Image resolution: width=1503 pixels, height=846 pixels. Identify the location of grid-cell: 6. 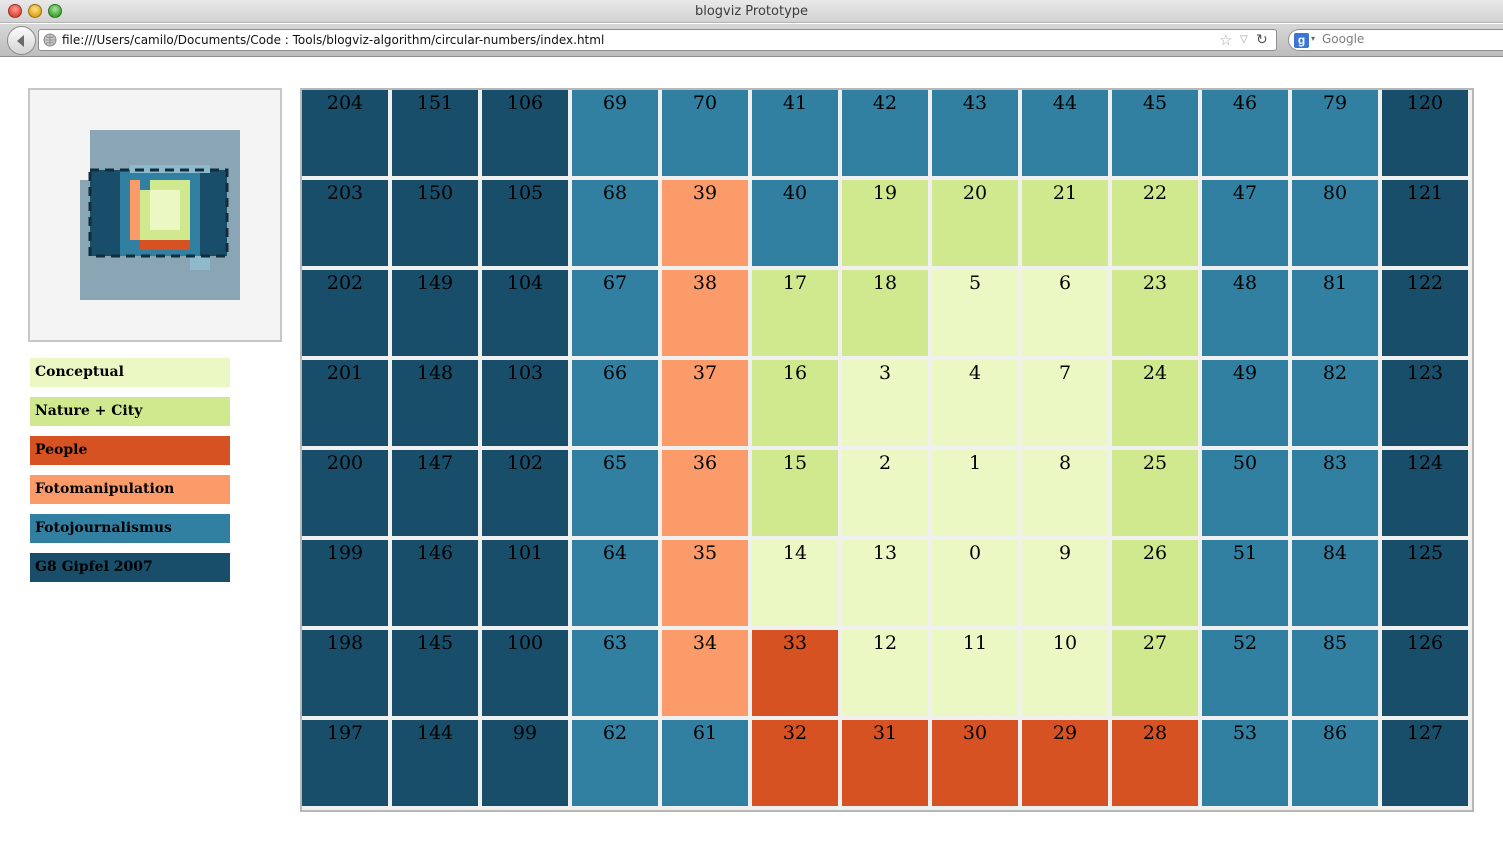
(1065, 313).